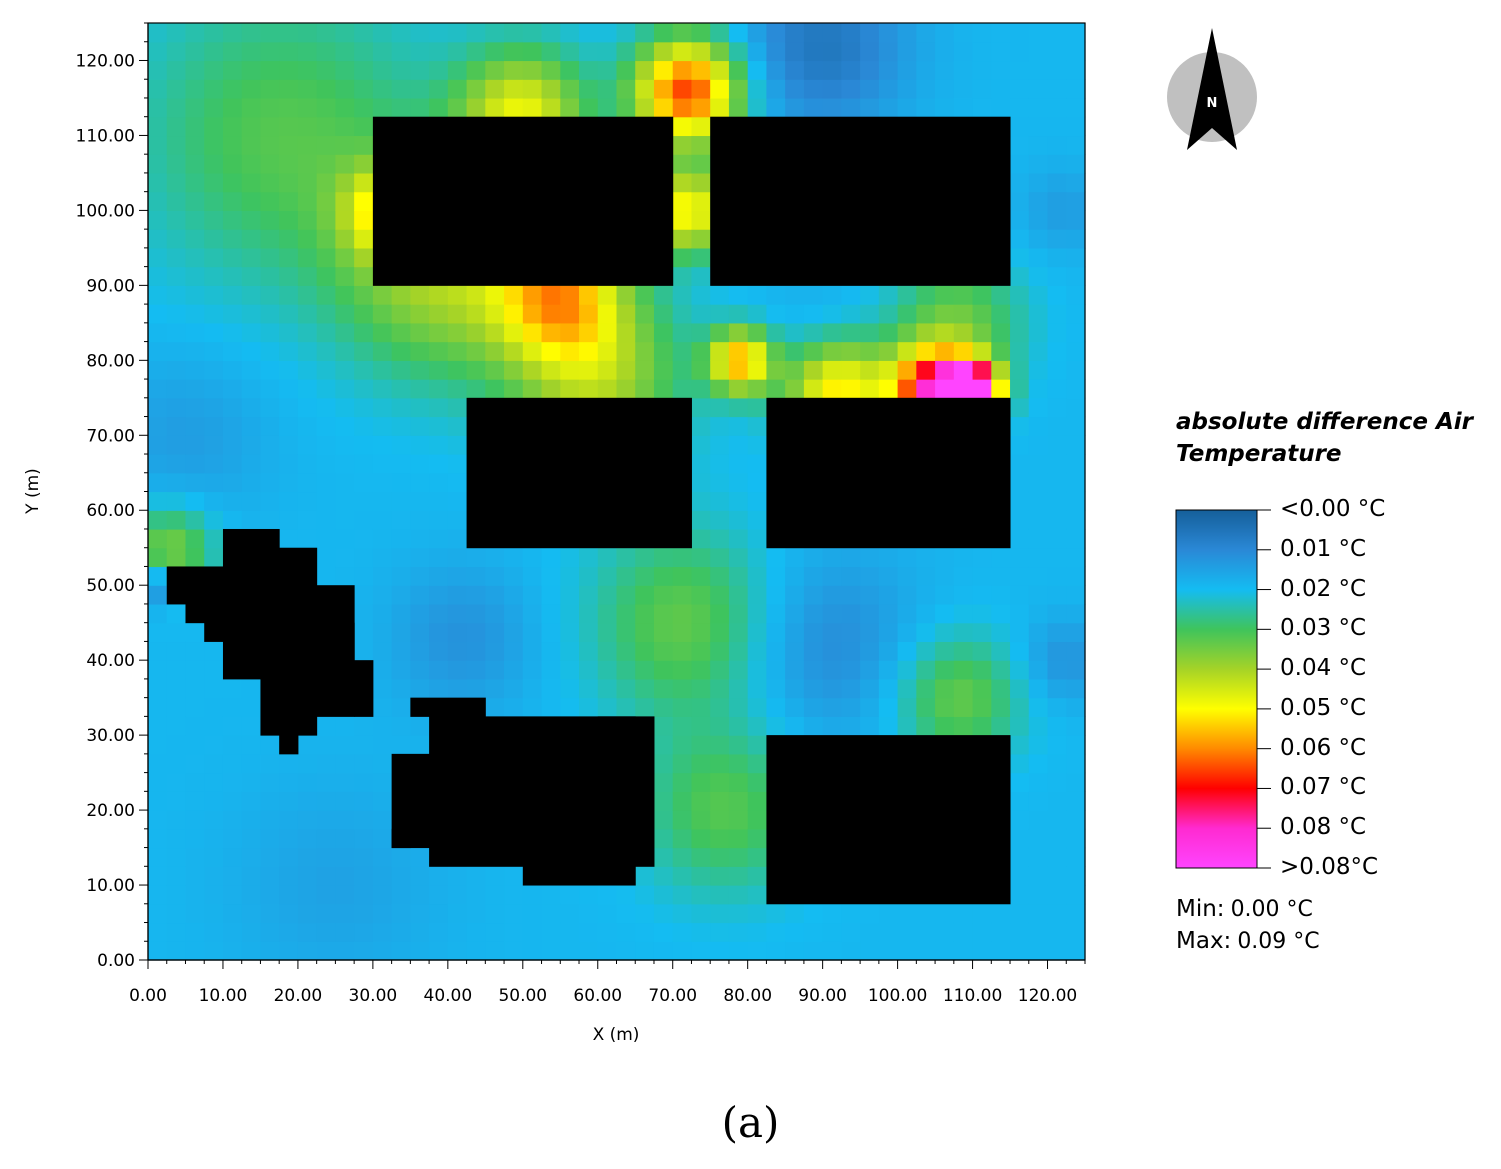 This screenshot has width=1501, height=1169. What do you see at coordinates (972, 996) in the screenshot?
I see `x-tick-label: 110.00` at bounding box center [972, 996].